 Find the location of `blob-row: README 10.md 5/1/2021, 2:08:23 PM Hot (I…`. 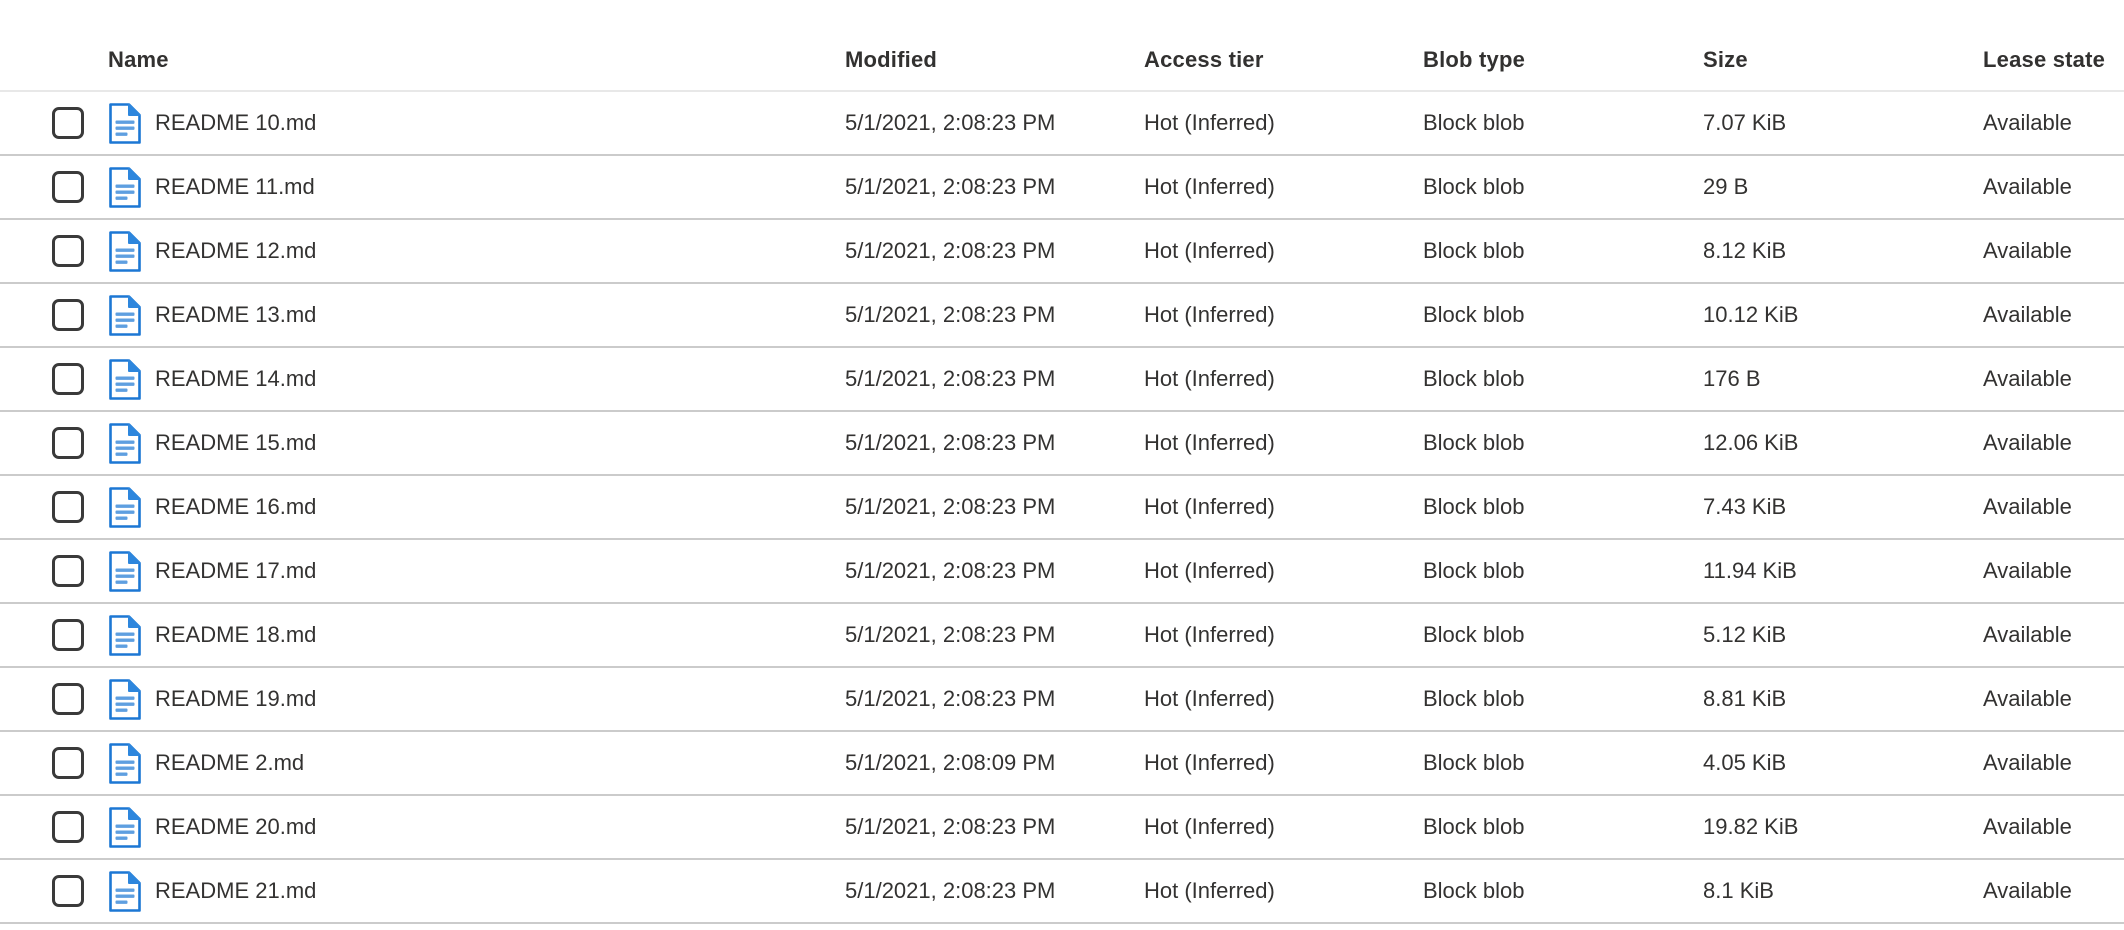

blob-row: README 10.md 5/1/2021, 2:08:23 PM Hot (I… is located at coordinates (1062, 124).